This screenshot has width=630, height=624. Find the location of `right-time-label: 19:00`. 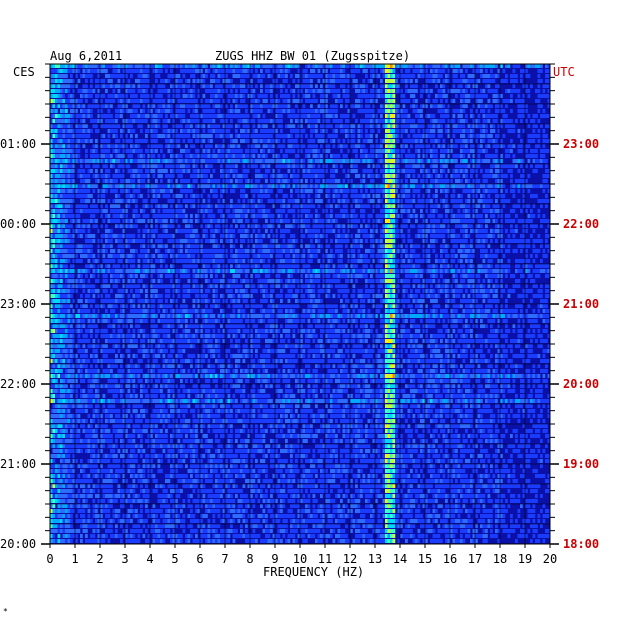

right-time-label: 19:00 is located at coordinates (581, 464).